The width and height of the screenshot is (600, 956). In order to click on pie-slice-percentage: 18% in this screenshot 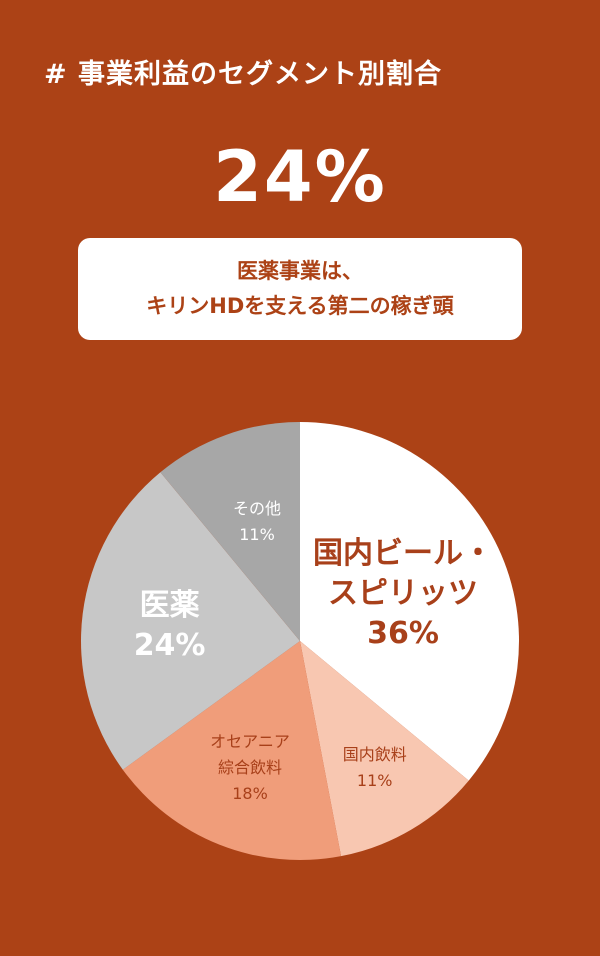, I will do `click(250, 793)`.